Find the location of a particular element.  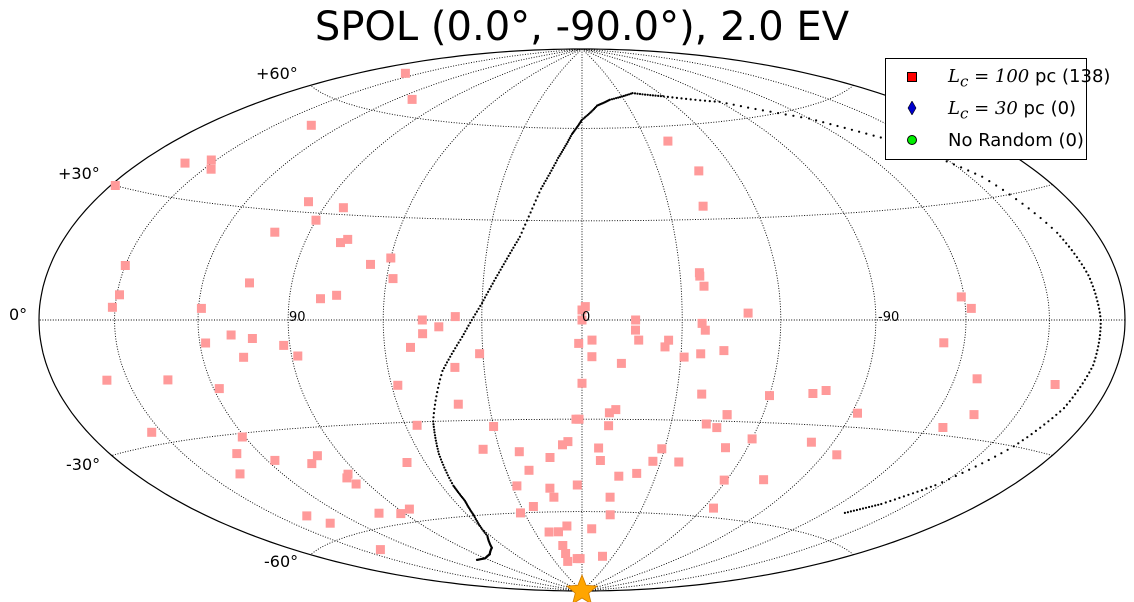

legend-entry-lc100: Lc = 100 pc (138) is located at coordinates (998, 77).